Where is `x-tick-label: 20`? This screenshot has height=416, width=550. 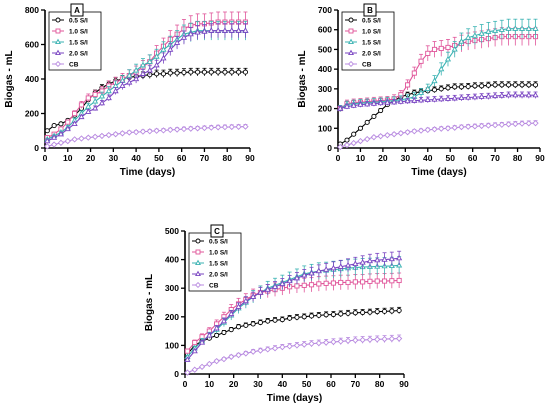 x-tick-label: 20 is located at coordinates (91, 158).